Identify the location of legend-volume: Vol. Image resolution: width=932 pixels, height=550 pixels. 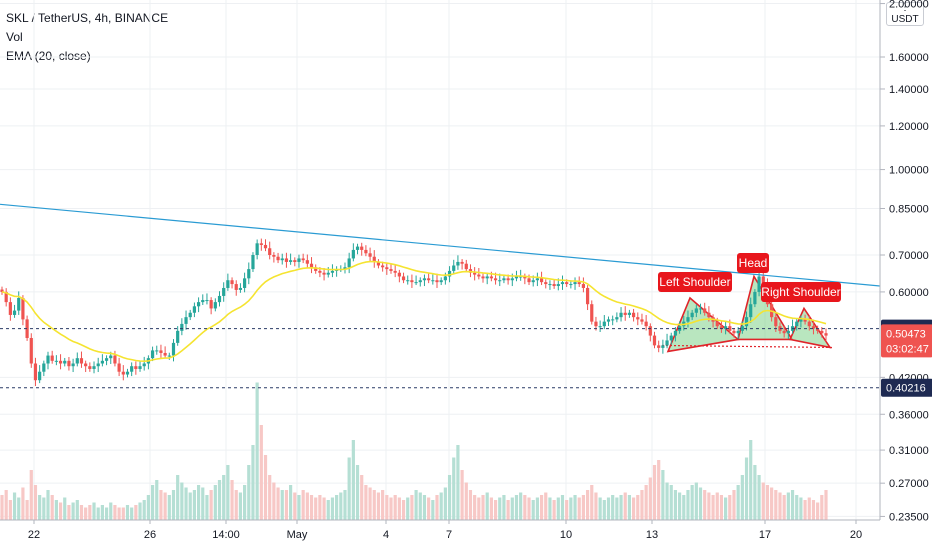
(14, 37).